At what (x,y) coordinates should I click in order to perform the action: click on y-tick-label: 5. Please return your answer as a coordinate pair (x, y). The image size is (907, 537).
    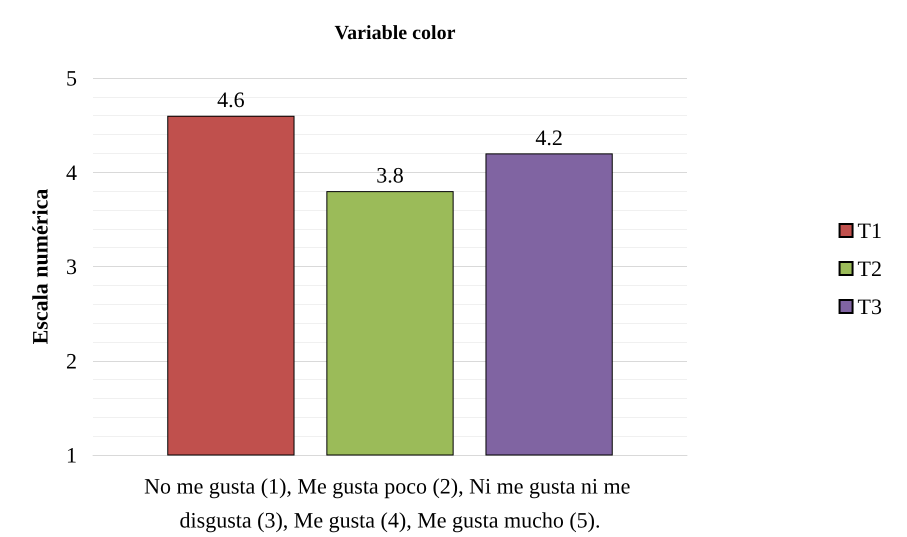
    Looking at the image, I should click on (71, 78).